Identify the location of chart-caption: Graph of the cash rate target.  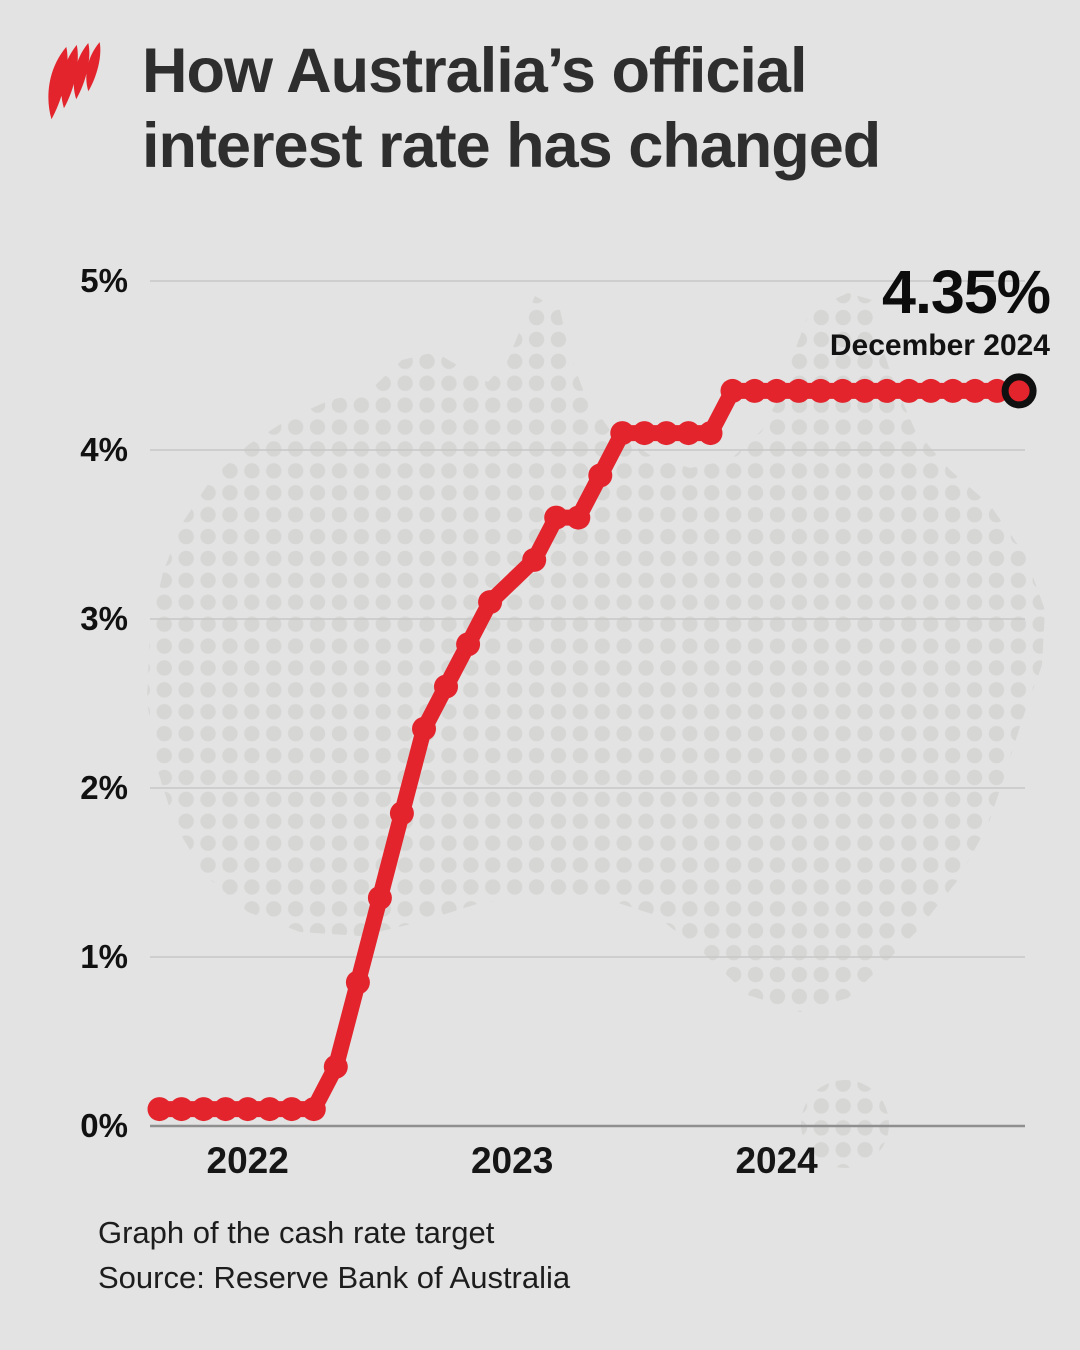
(296, 1232).